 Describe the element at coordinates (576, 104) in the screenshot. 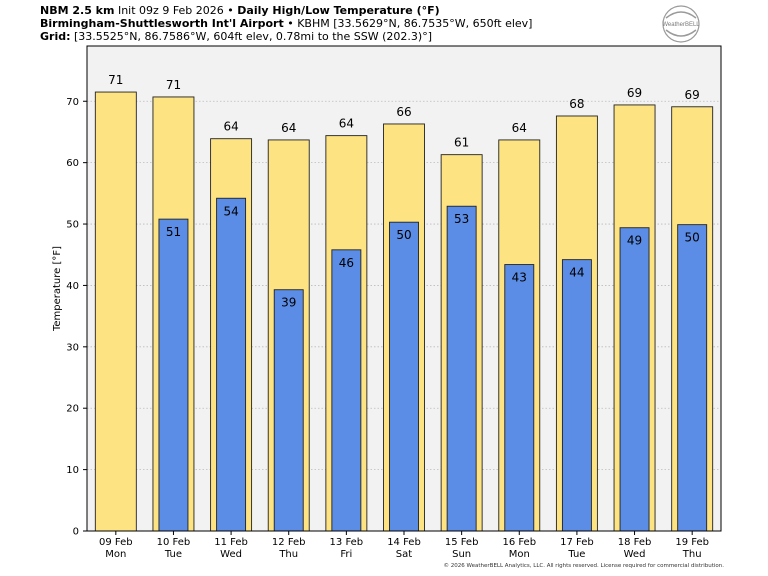

I see `high-value-label: 68` at that location.